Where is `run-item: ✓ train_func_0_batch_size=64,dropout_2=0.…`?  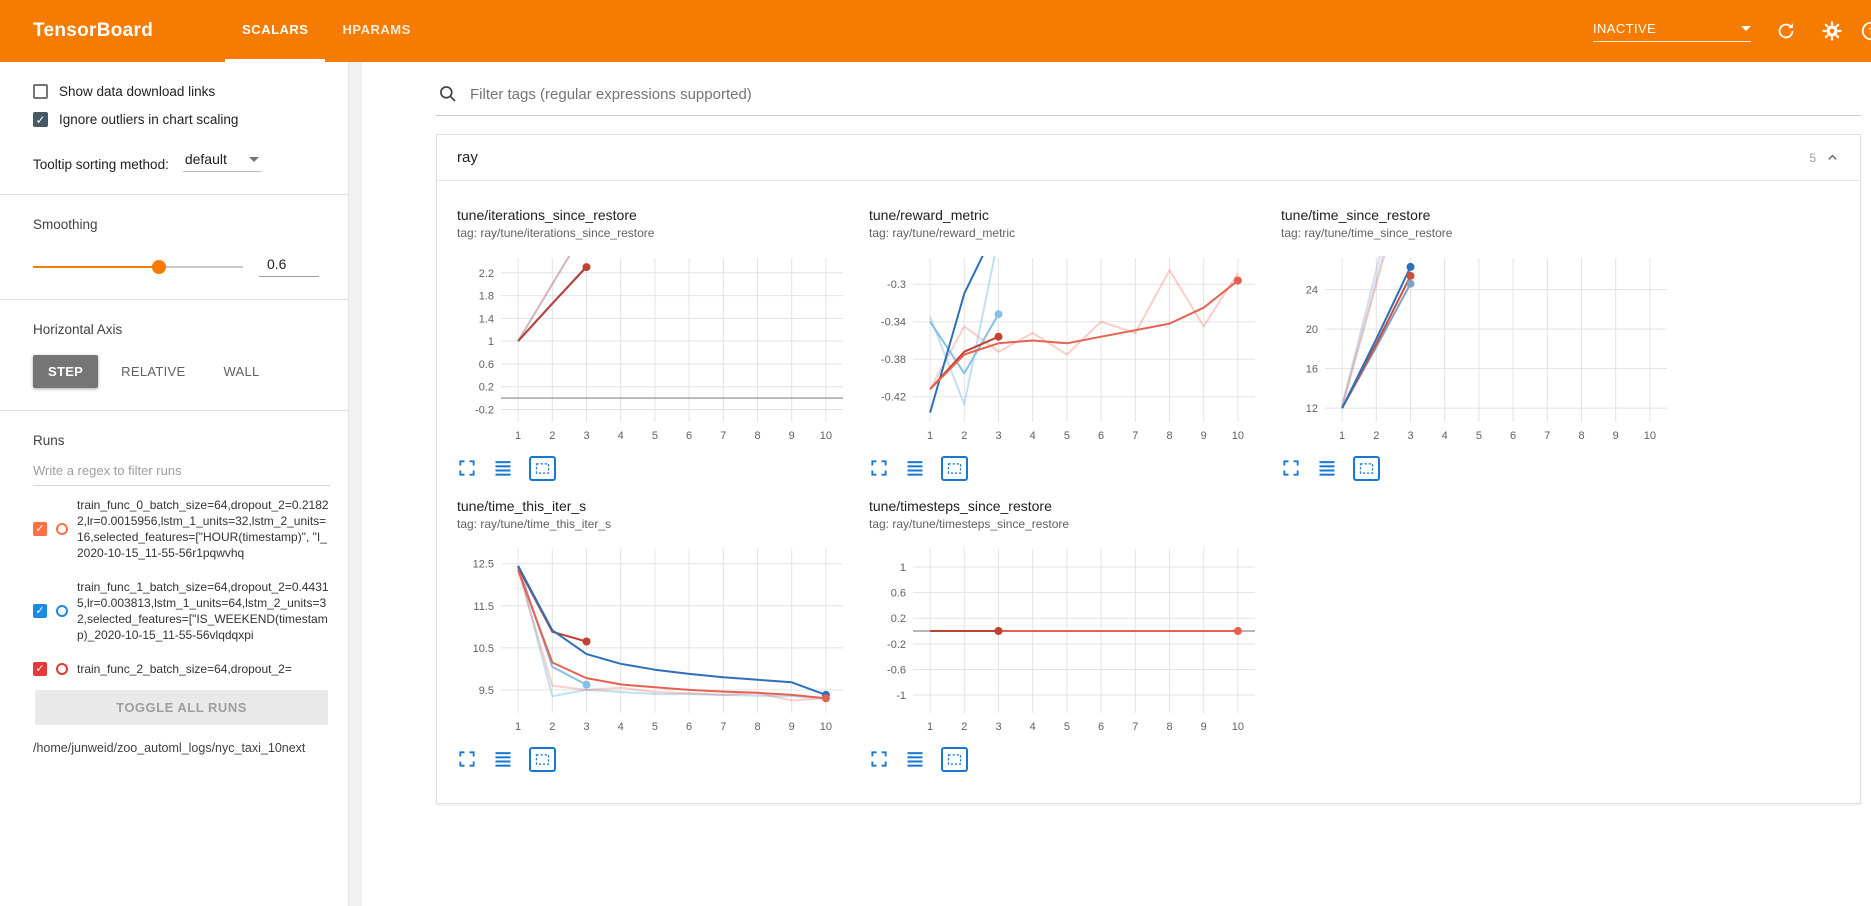
run-item: ✓ train_func_0_batch_size=64,dropout_2=0.… is located at coordinates (181, 529).